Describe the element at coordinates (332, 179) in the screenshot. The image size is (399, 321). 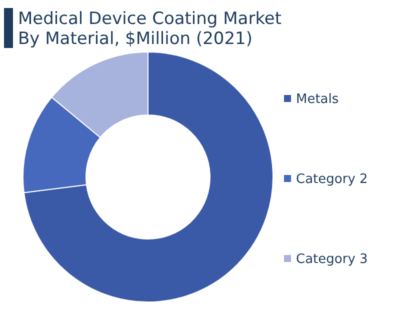
I see `legend-label: Category 2` at that location.